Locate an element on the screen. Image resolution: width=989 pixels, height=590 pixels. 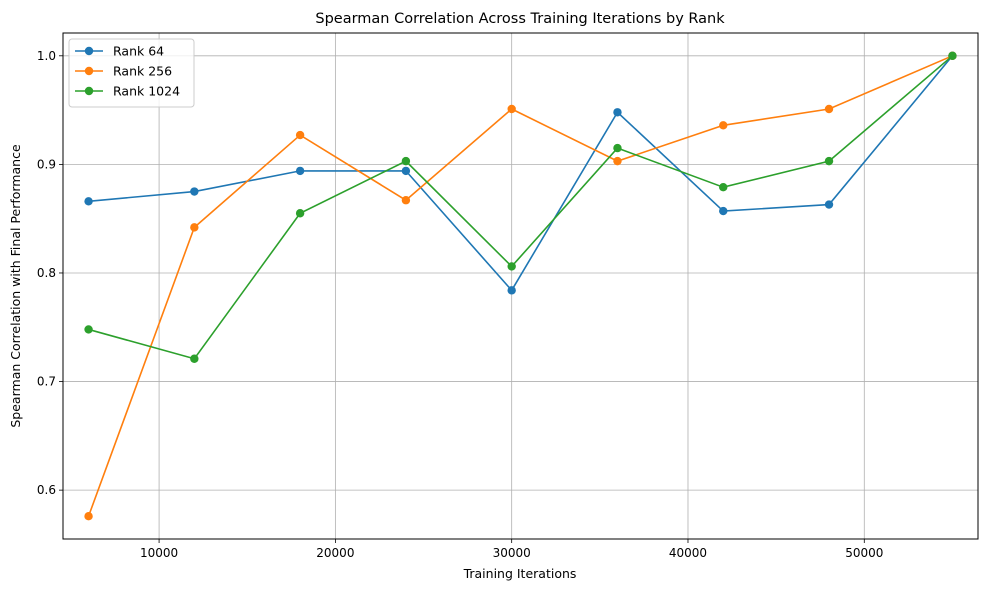
x-tick-label: 10000 is located at coordinates (159, 553).